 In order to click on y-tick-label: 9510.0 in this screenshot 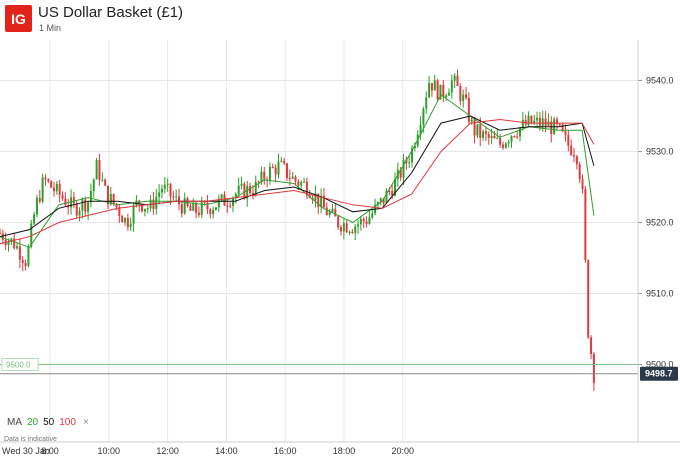, I will do `click(660, 294)`.